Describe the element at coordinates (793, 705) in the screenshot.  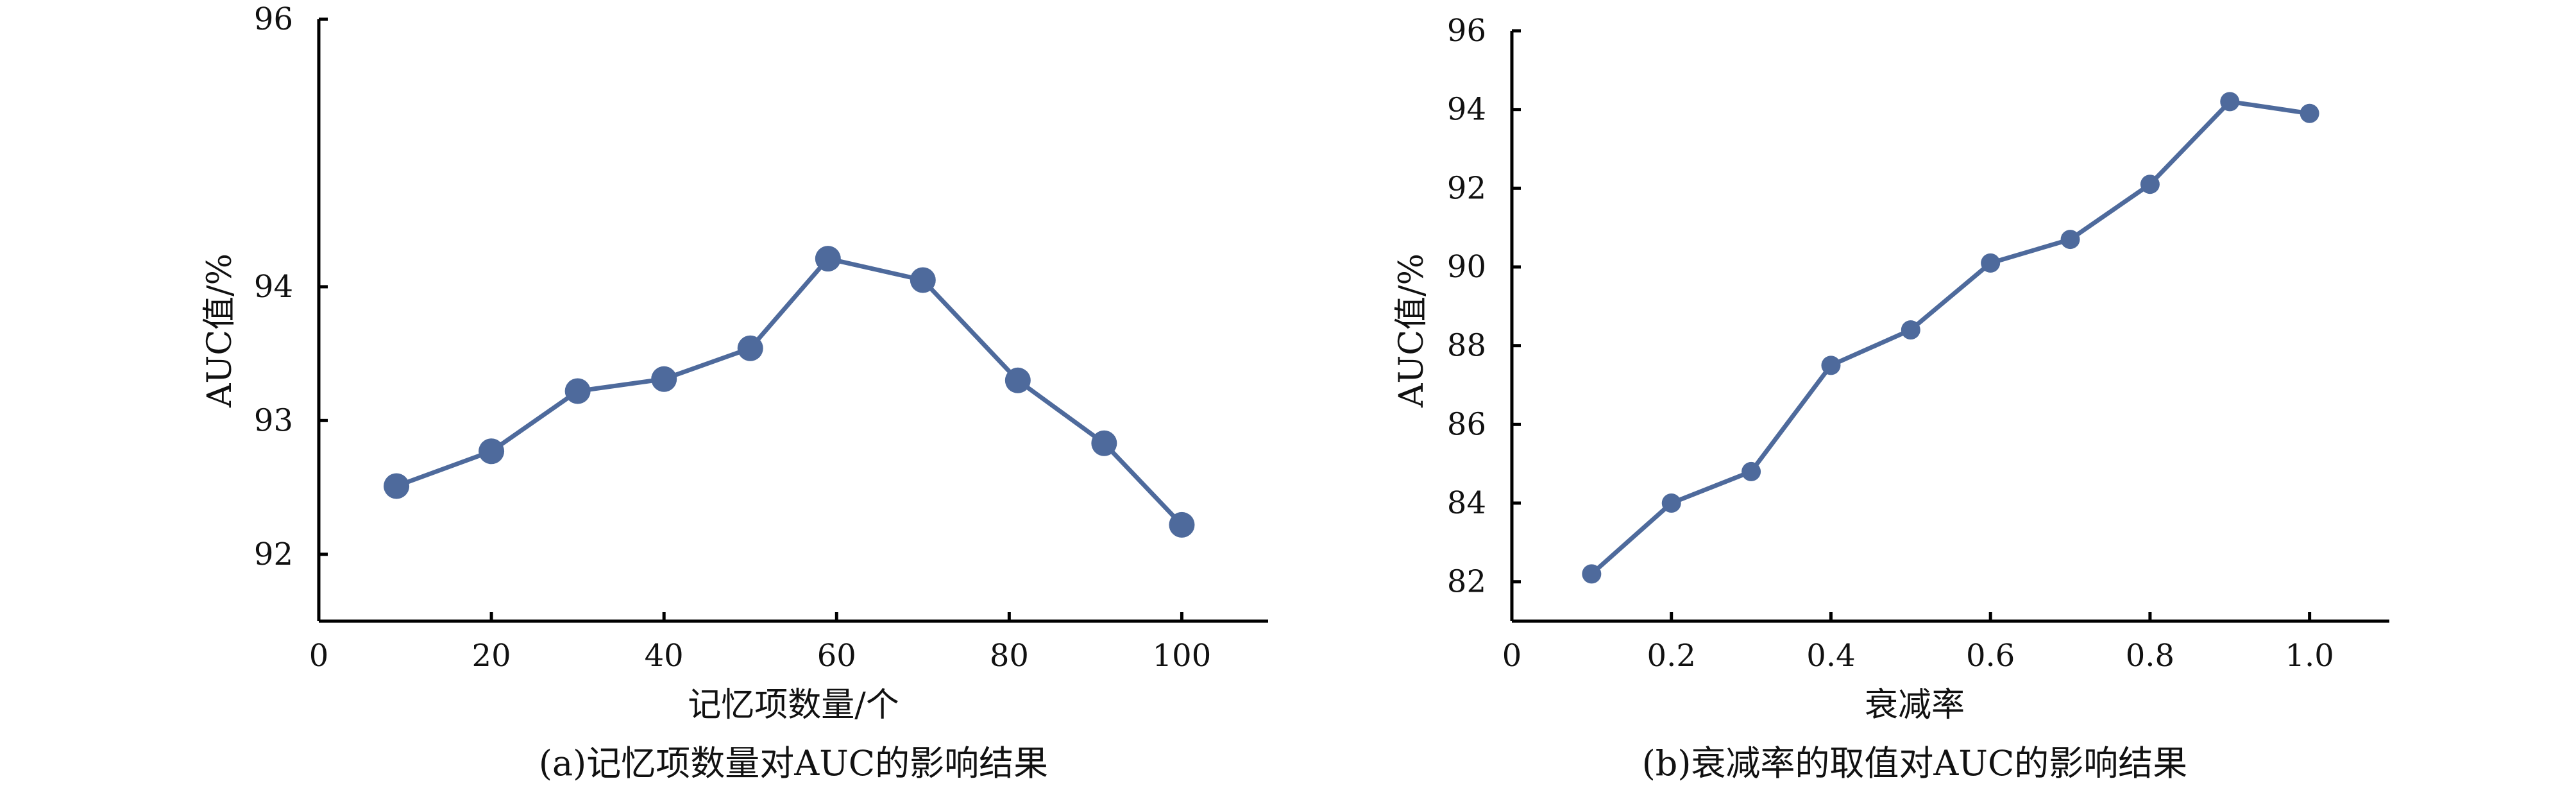
I see `chart-a-x-axis-label: 记忆项数量/个` at that location.